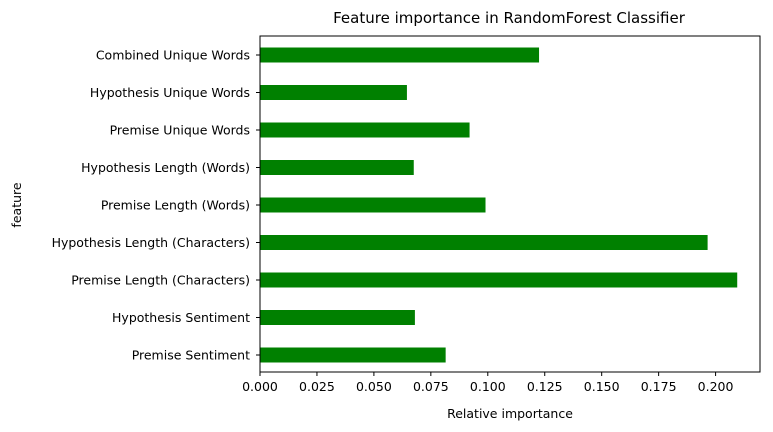 The width and height of the screenshot is (773, 432). Describe the element at coordinates (151, 242) in the screenshot. I see `y-tick-label: Hypothesis Length (Characters)` at that location.